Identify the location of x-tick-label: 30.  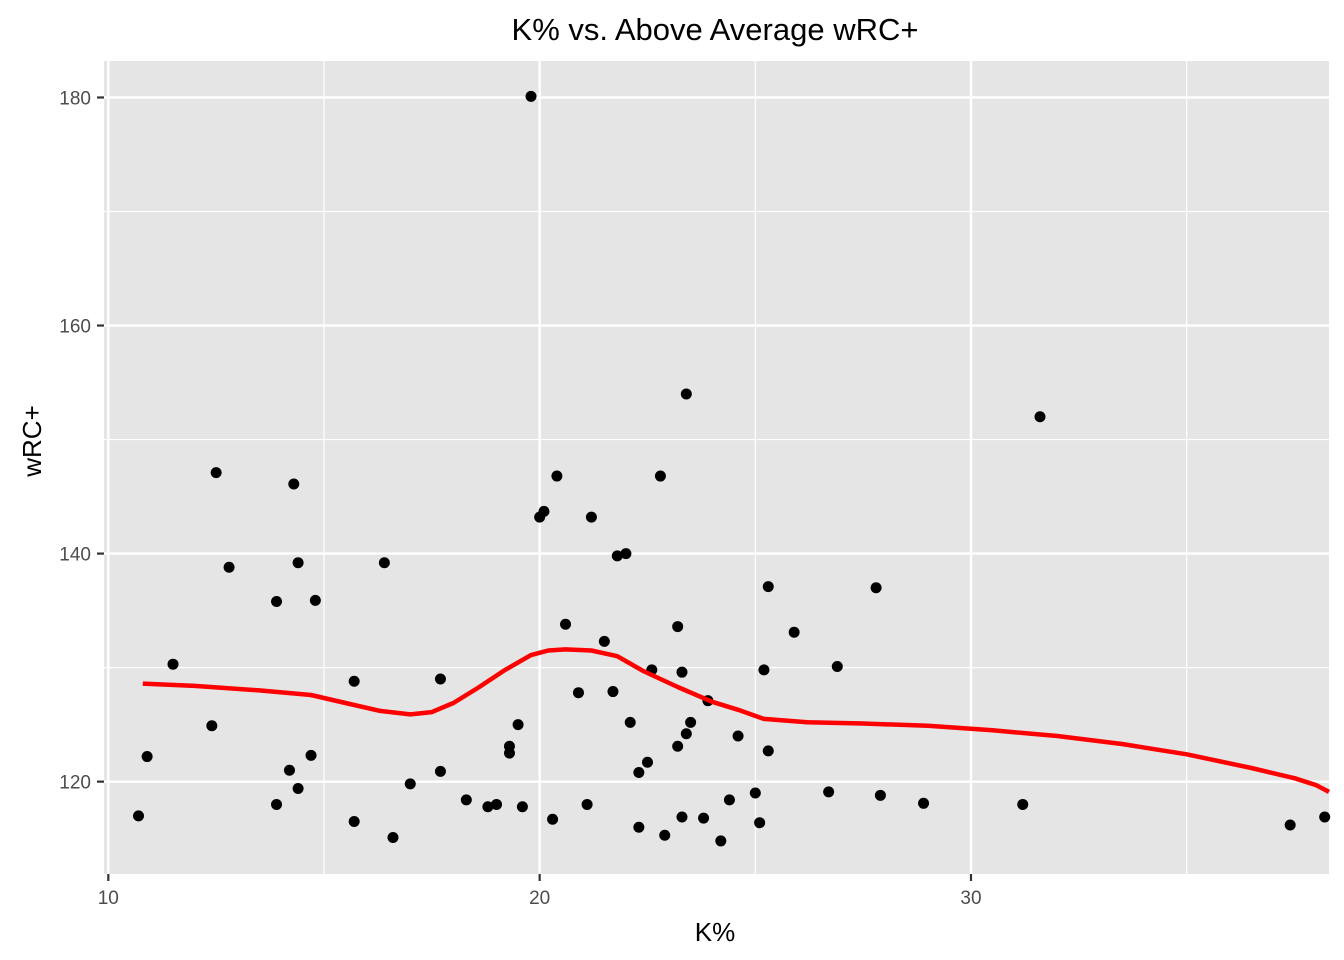
(970, 898).